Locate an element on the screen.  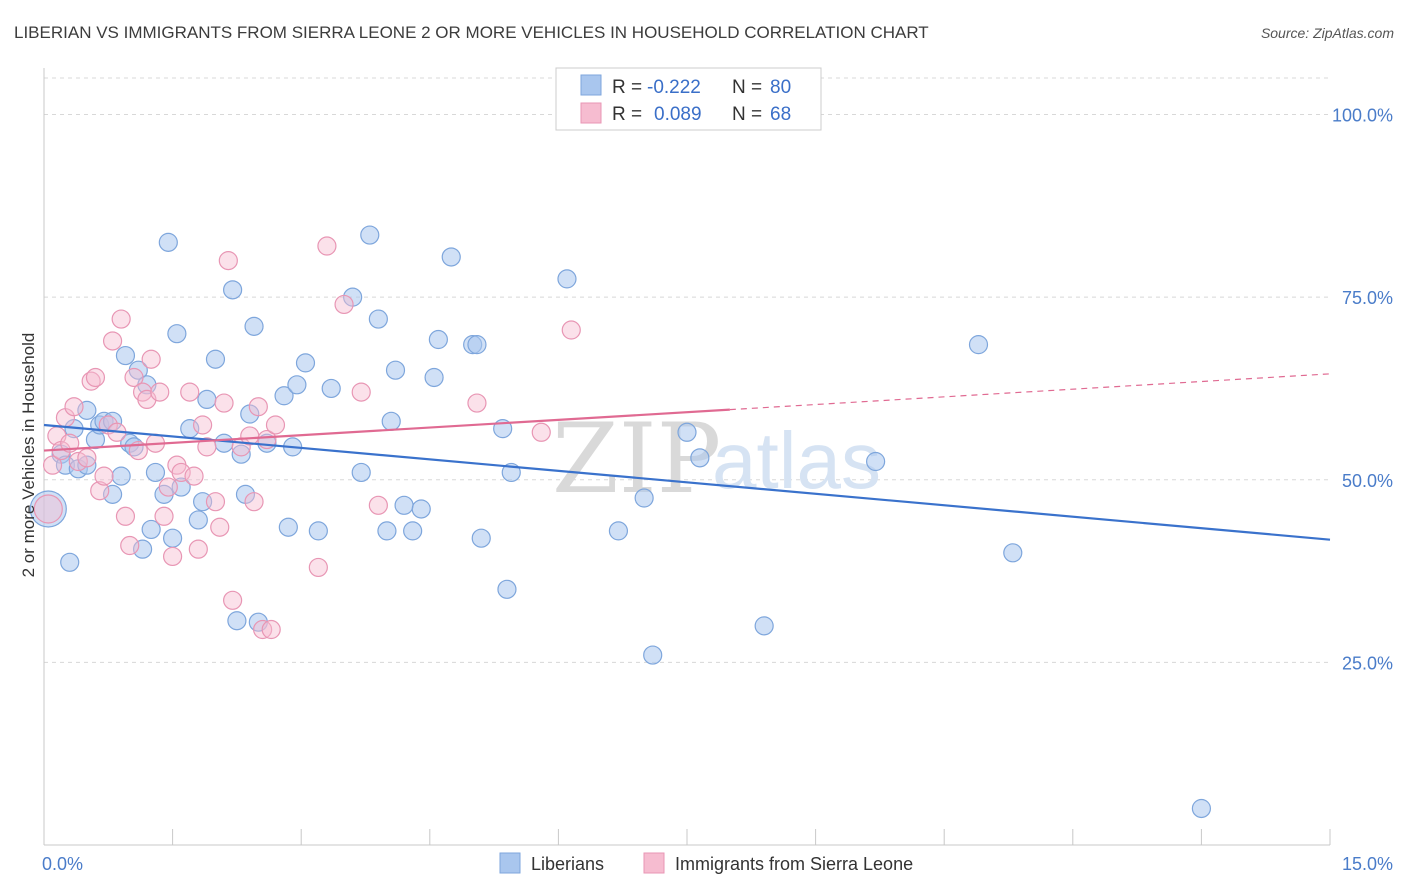
y-axis-label: 2 or more Vehicles in Household is located at coordinates (28, 455).